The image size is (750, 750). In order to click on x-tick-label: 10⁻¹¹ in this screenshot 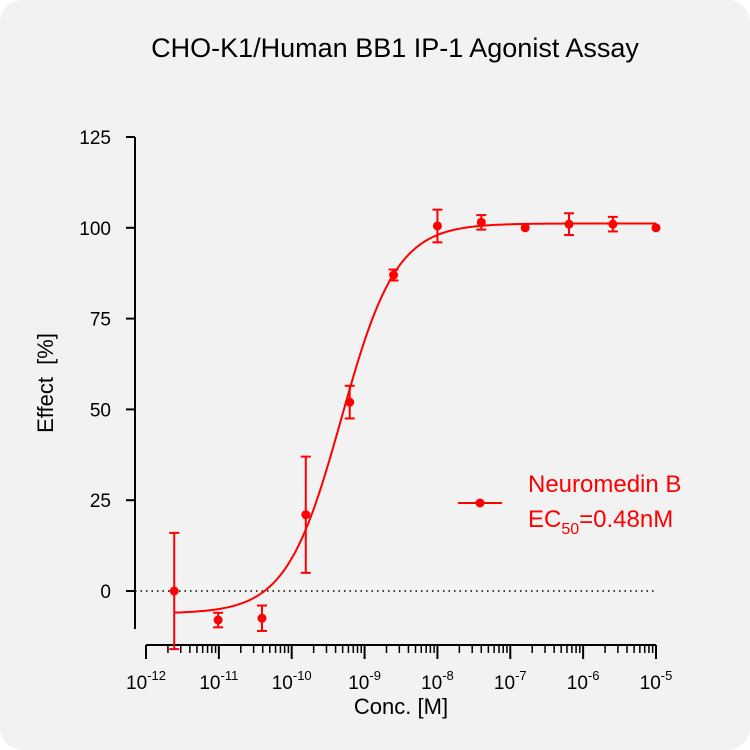, I will do `click(218, 681)`.